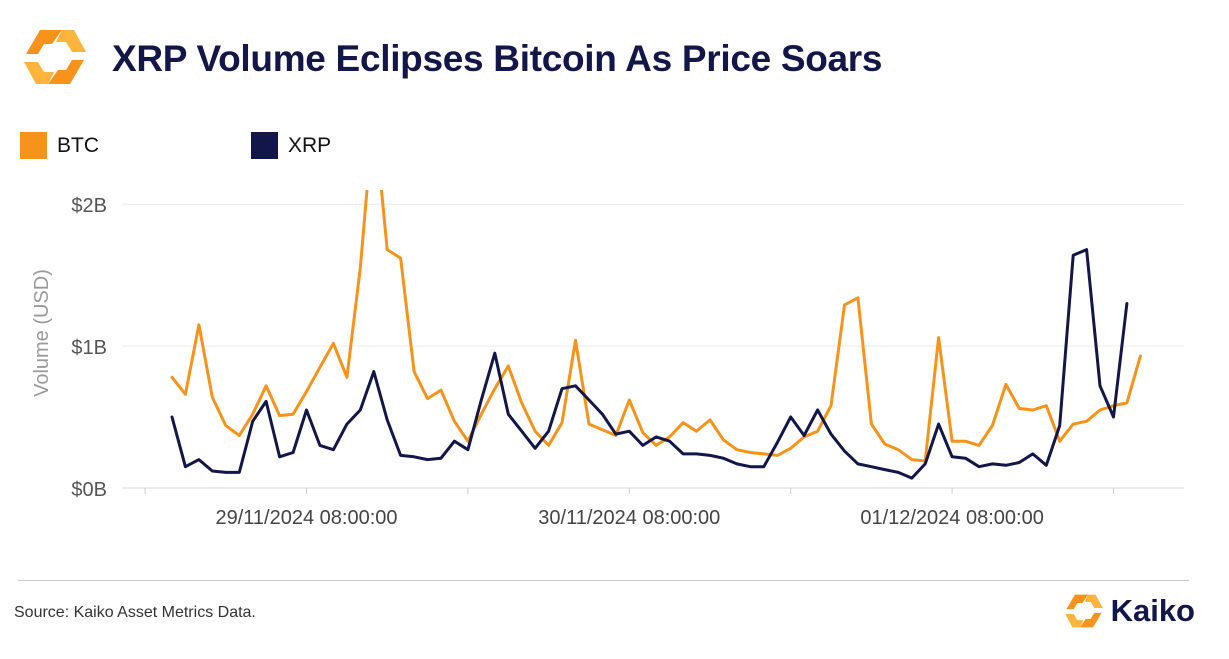 The height and width of the screenshot is (659, 1229). I want to click on y-tick-label: $1B, so click(89, 348).